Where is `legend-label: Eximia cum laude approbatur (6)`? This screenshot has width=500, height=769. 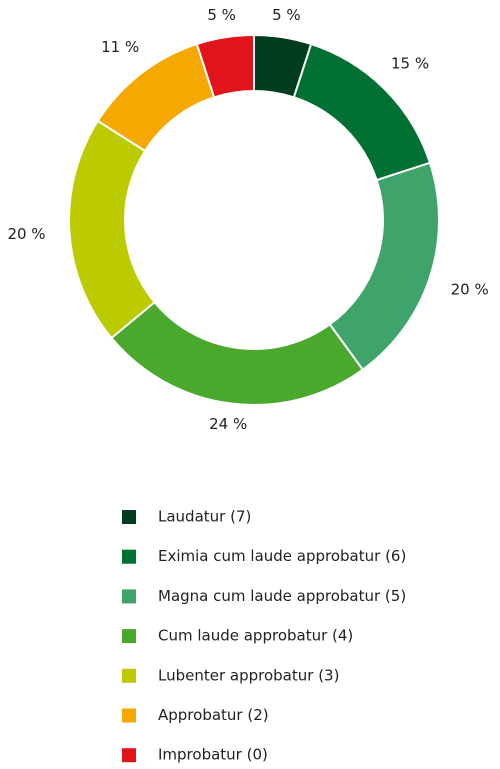 legend-label: Eximia cum laude approbatur (6) is located at coordinates (282, 556).